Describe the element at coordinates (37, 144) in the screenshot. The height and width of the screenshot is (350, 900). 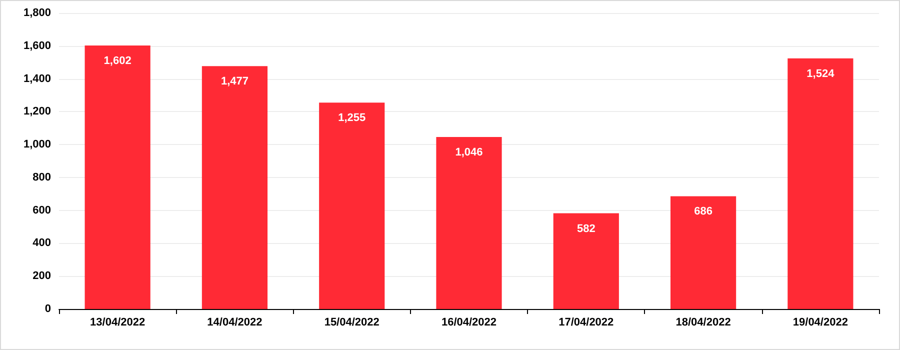
I see `y-tick-label: 1,000` at that location.